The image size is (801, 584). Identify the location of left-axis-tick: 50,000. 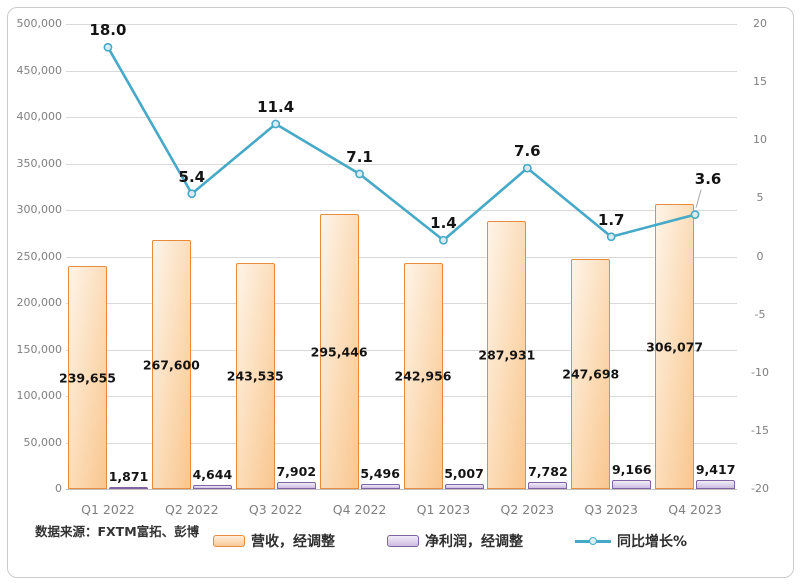
(43, 442).